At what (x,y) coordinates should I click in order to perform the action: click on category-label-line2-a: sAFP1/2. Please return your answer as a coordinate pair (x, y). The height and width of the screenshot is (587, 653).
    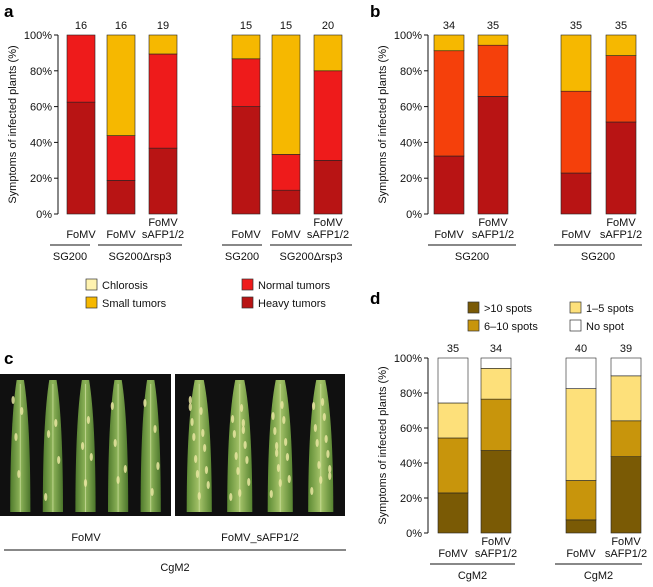
    Looking at the image, I should click on (328, 235).